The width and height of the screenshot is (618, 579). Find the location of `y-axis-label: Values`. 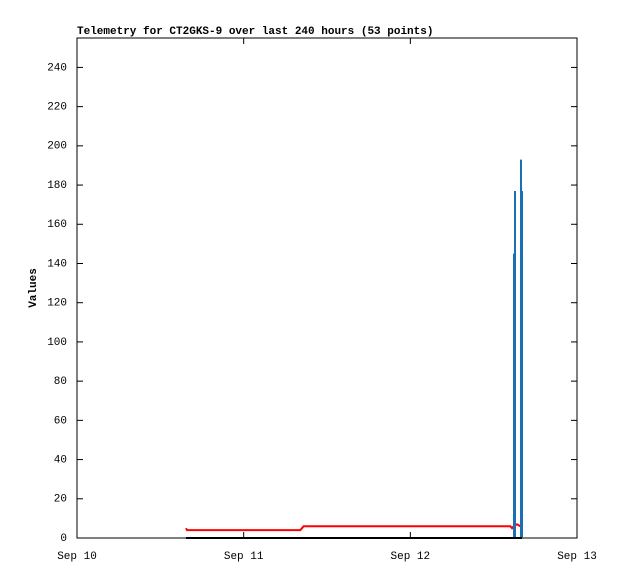

y-axis-label: Values is located at coordinates (34, 288).